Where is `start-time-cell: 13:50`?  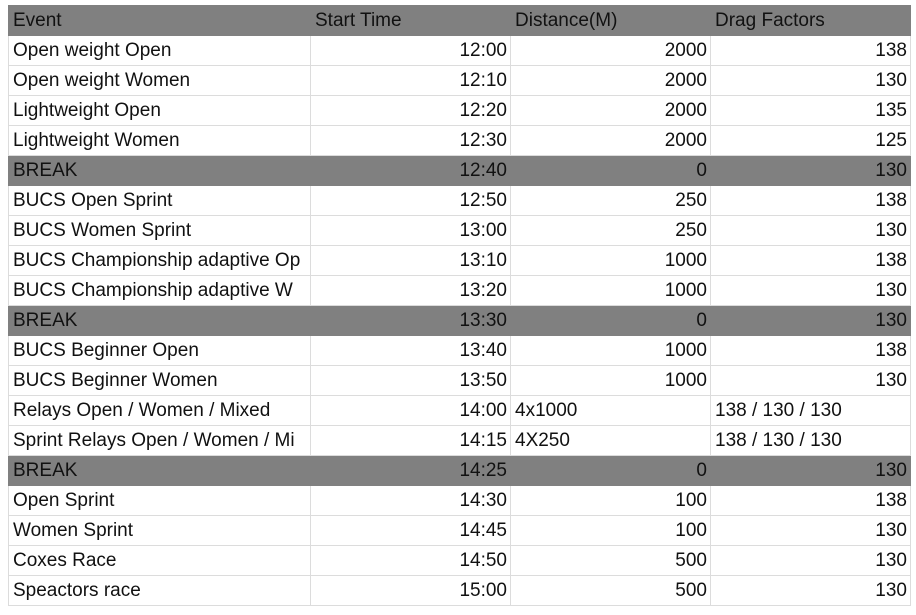
start-time-cell: 13:50 is located at coordinates (410, 380).